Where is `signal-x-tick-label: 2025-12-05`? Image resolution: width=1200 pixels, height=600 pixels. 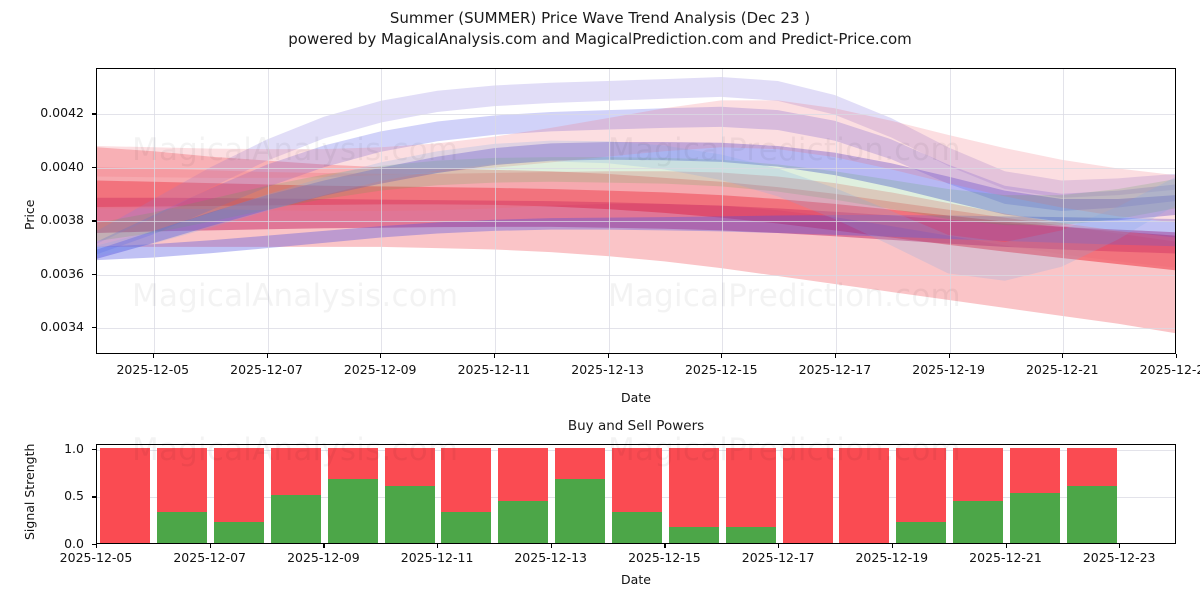
signal-x-tick-label: 2025-12-05 is located at coordinates (96, 557).